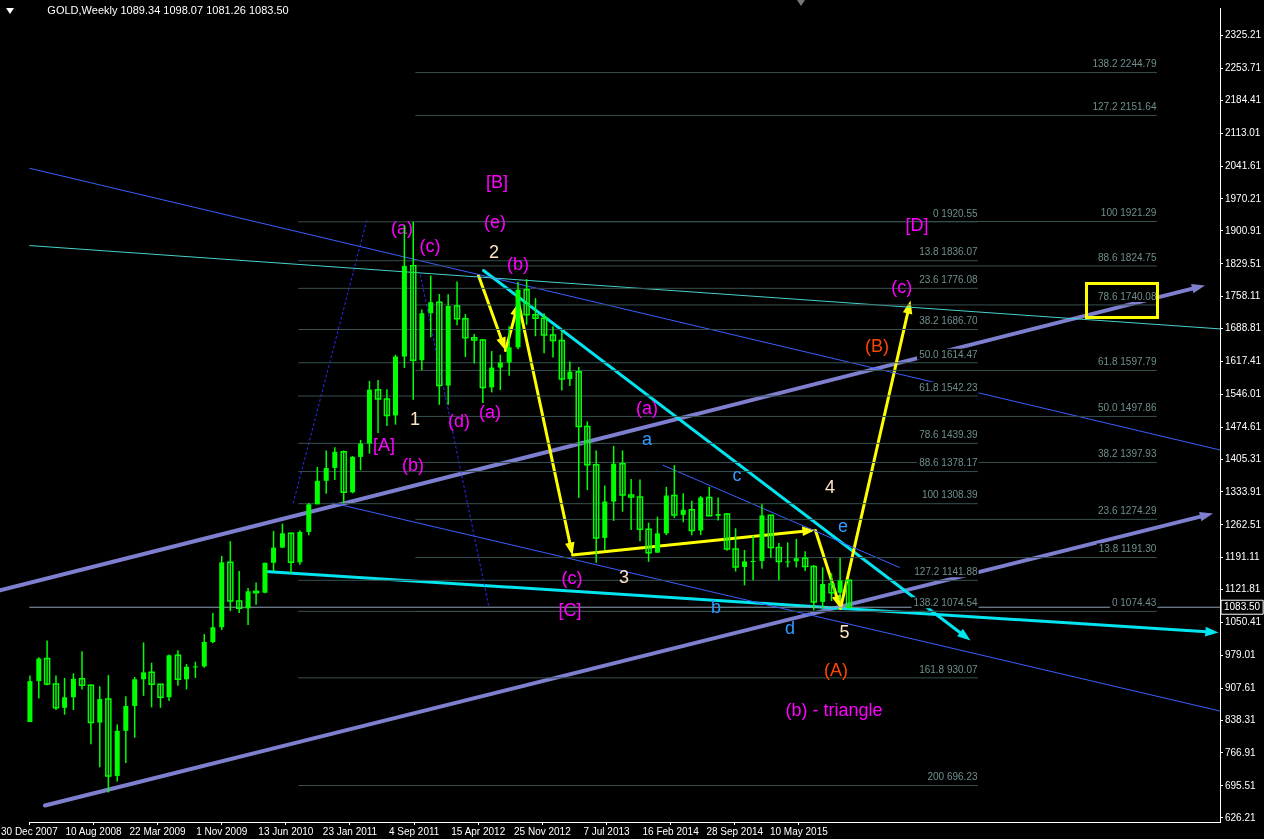 The width and height of the screenshot is (1264, 839). What do you see at coordinates (1243, 100) in the screenshot?
I see `y-tick-label: 2184.41` at bounding box center [1243, 100].